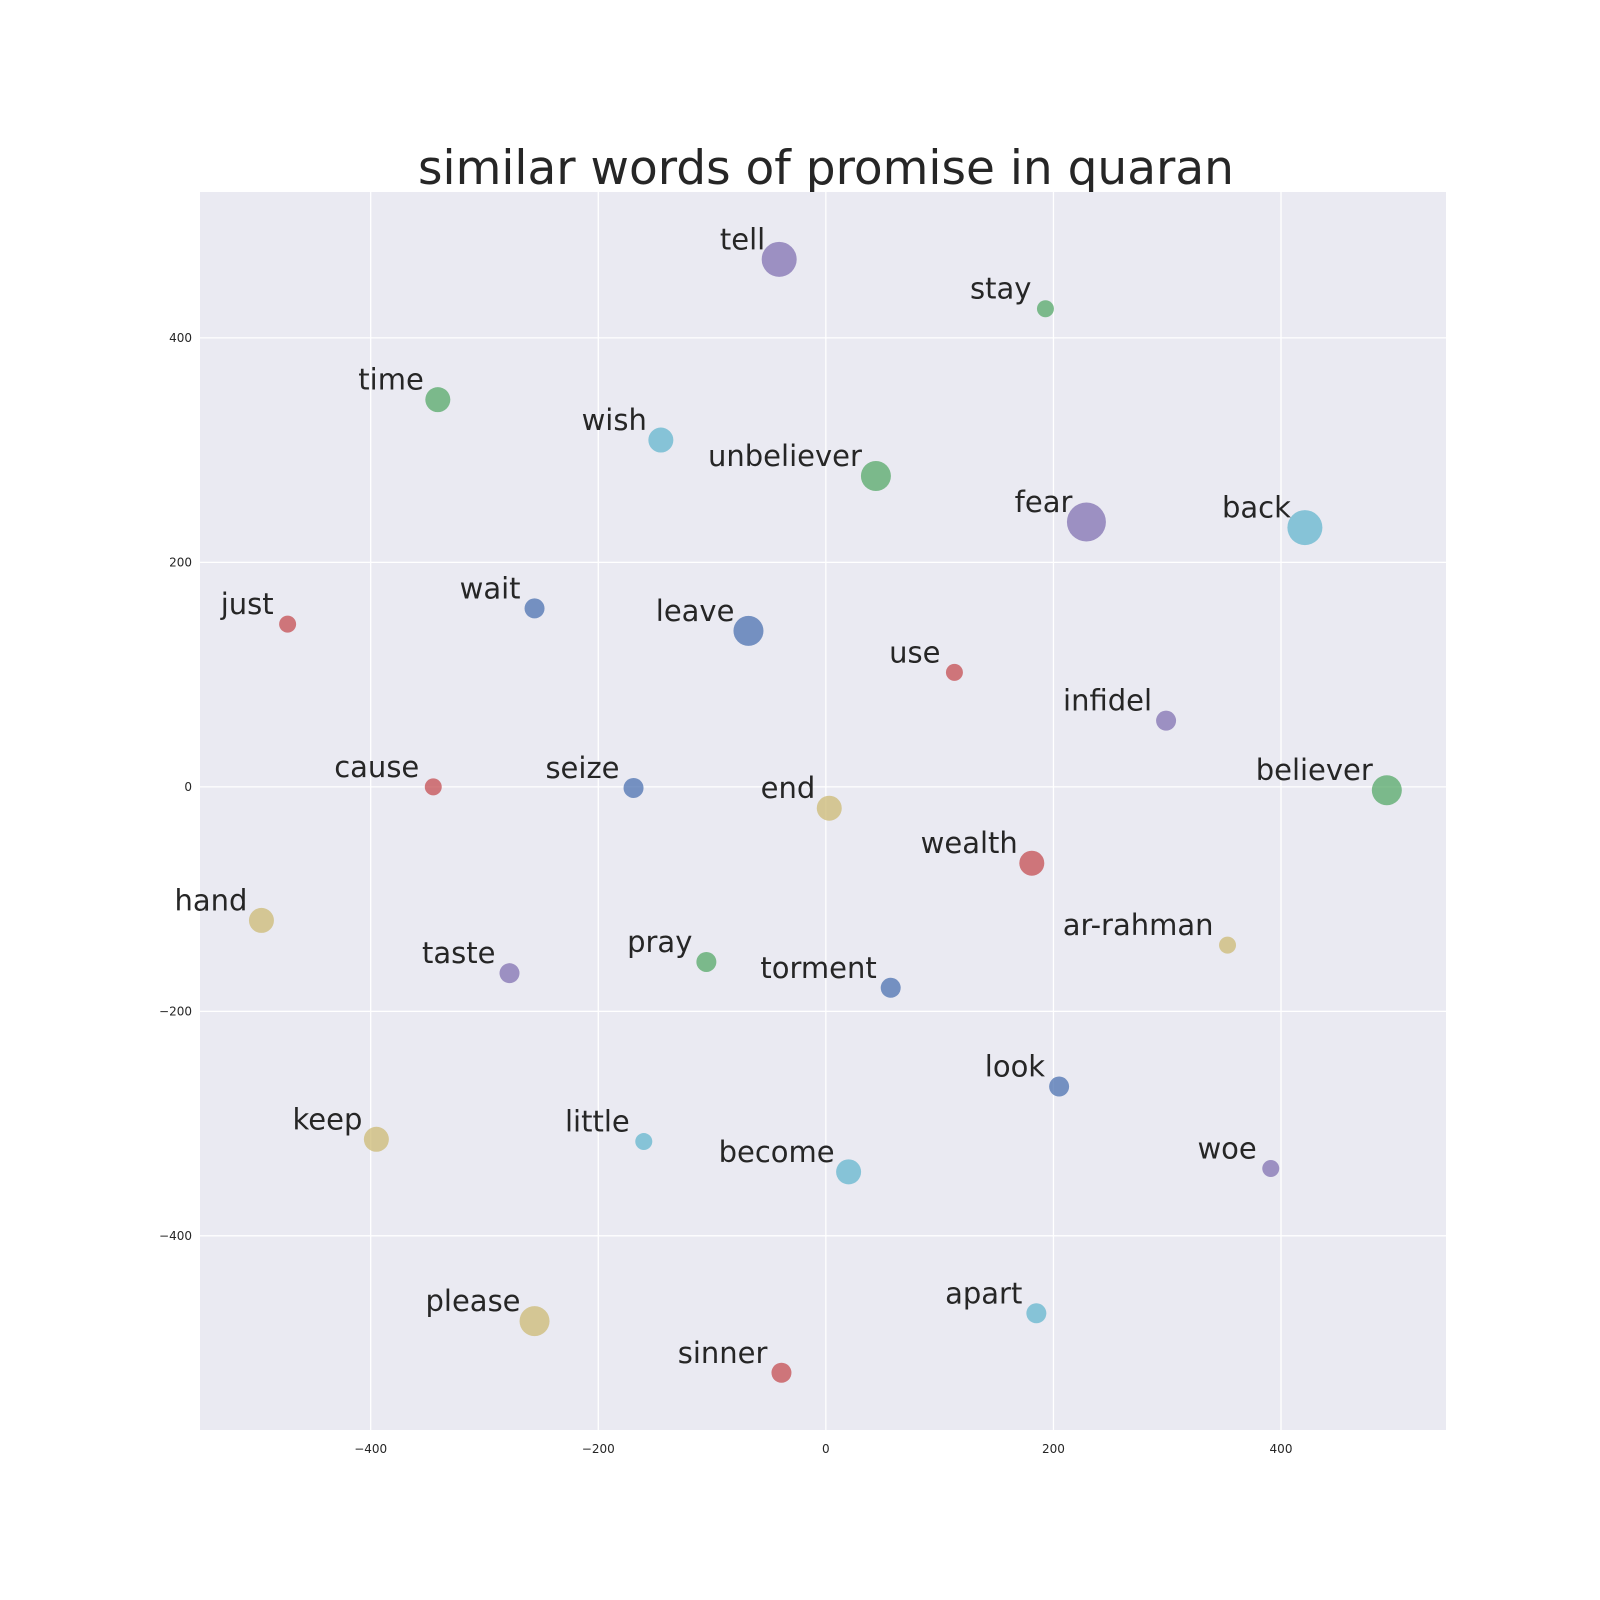 The height and width of the screenshot is (1600, 1600). I want to click on point-label-pray: pray, so click(659, 942).